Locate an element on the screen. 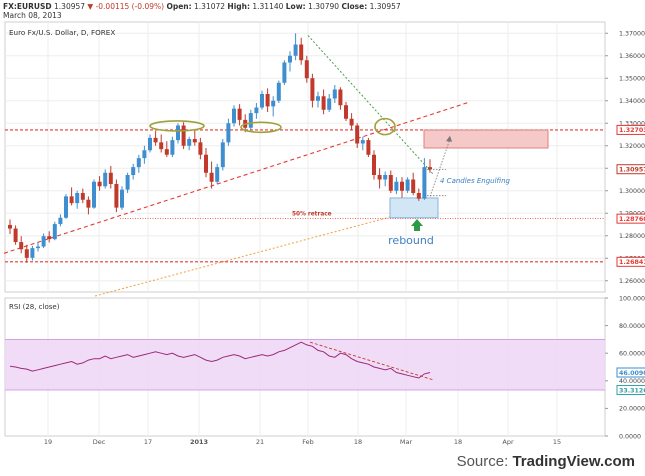  rsi-y-tick-label: 80.0000 is located at coordinates (632, 326).